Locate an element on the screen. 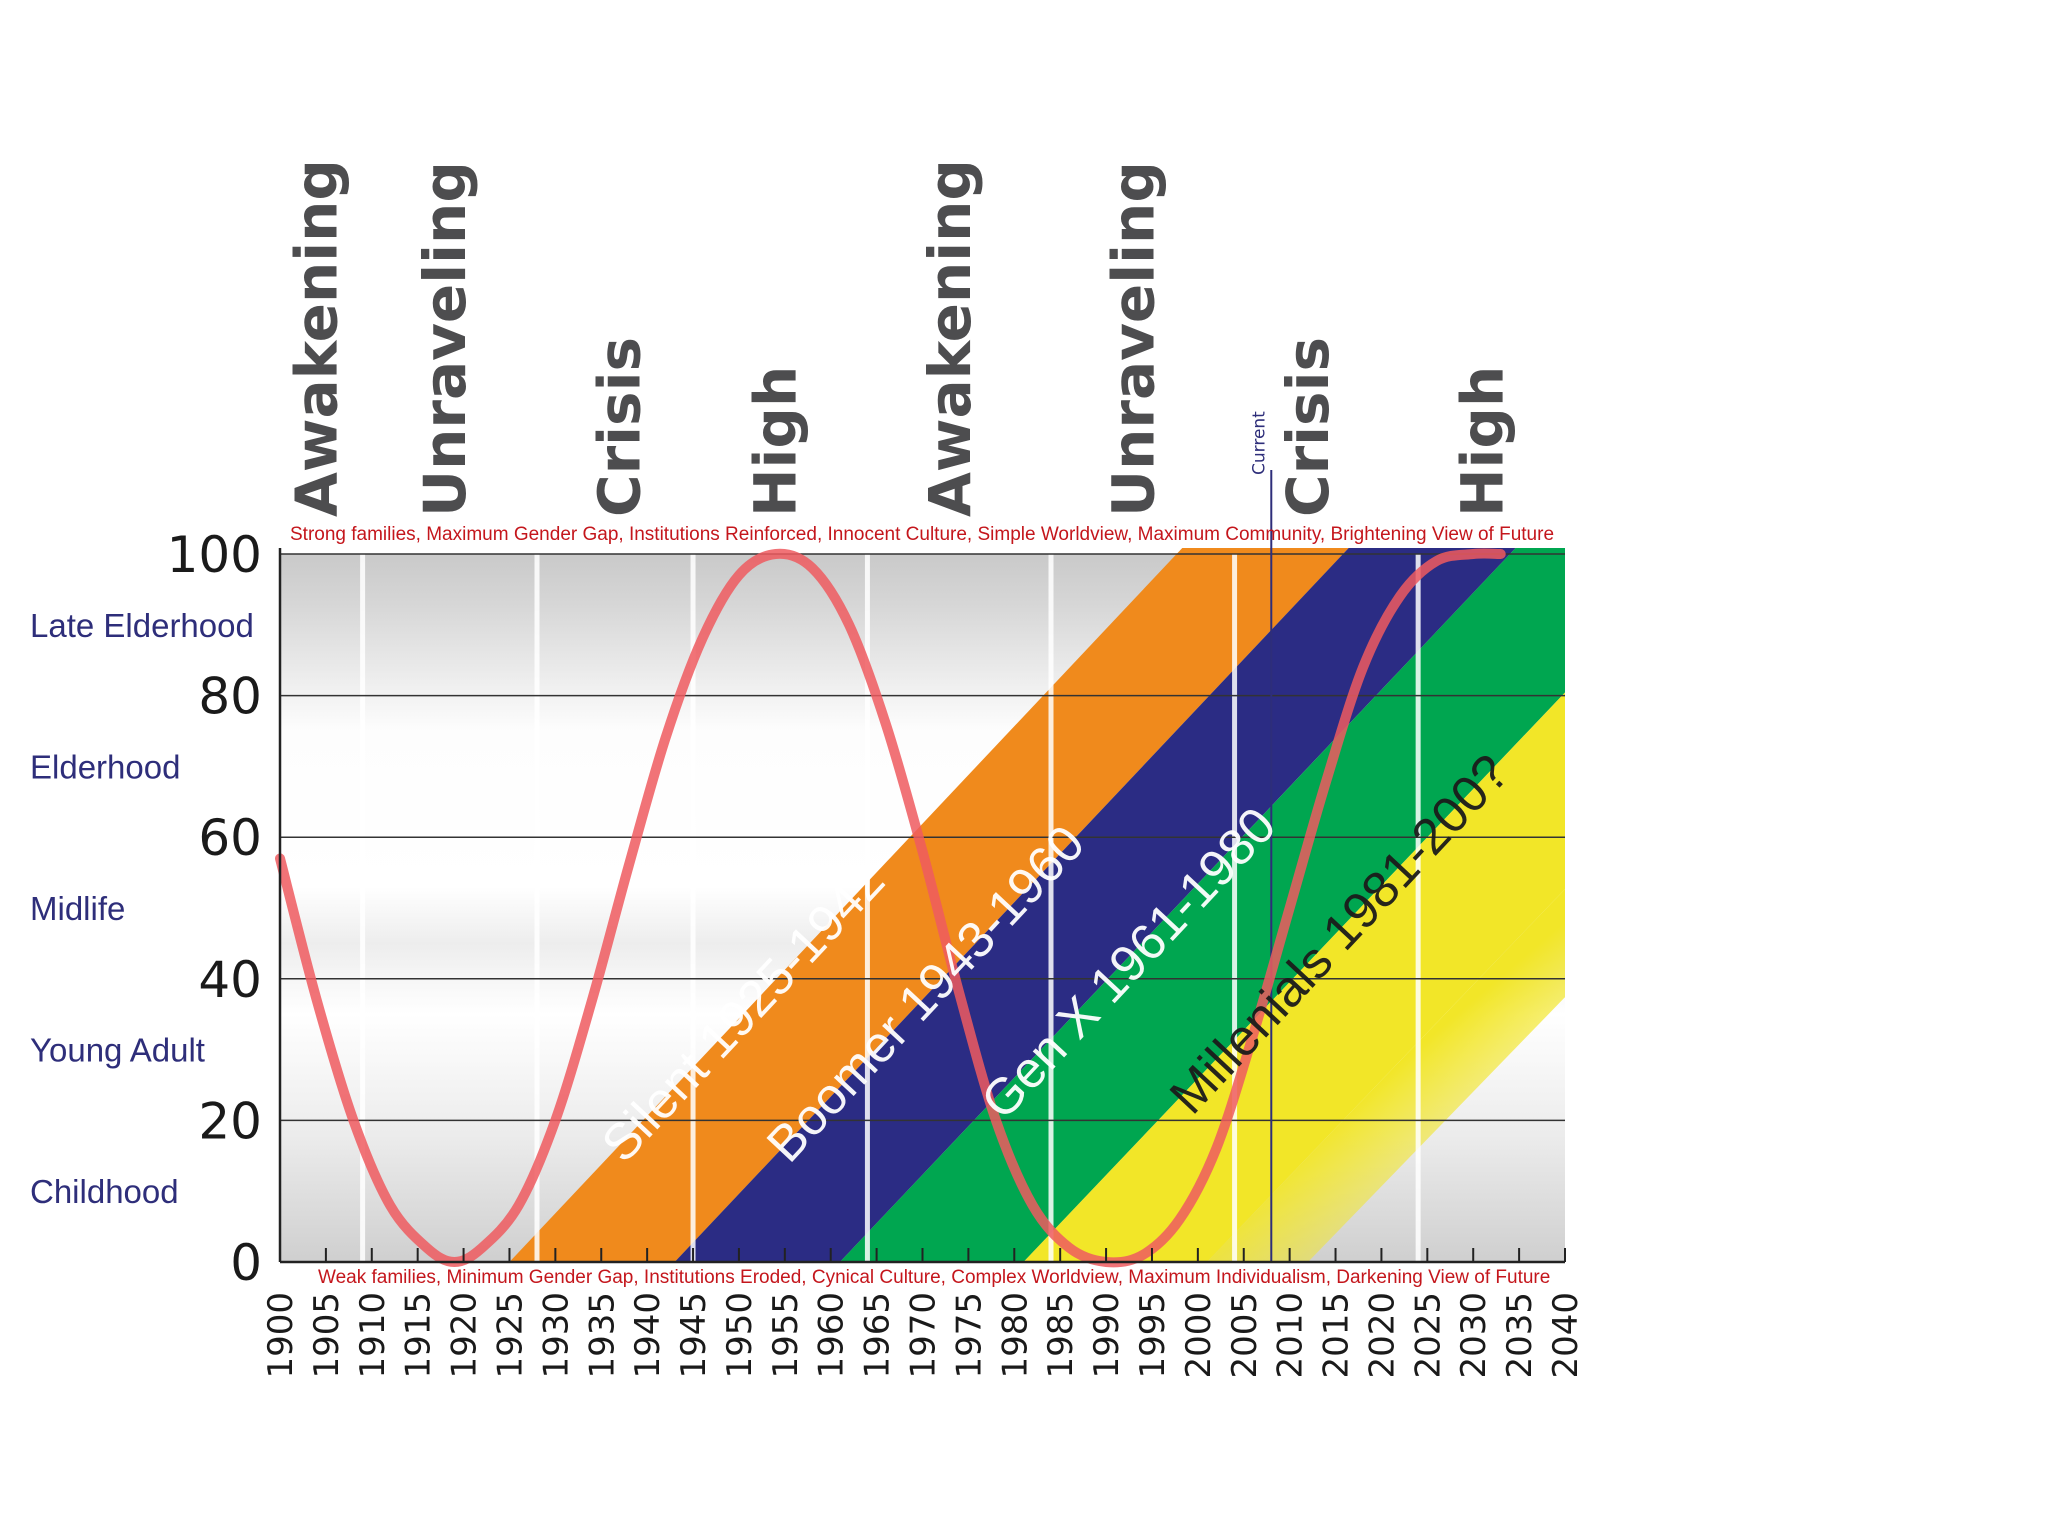 This screenshot has height=1536, width=2048. x-tick-label: 2005 is located at coordinates (1245, 1335).